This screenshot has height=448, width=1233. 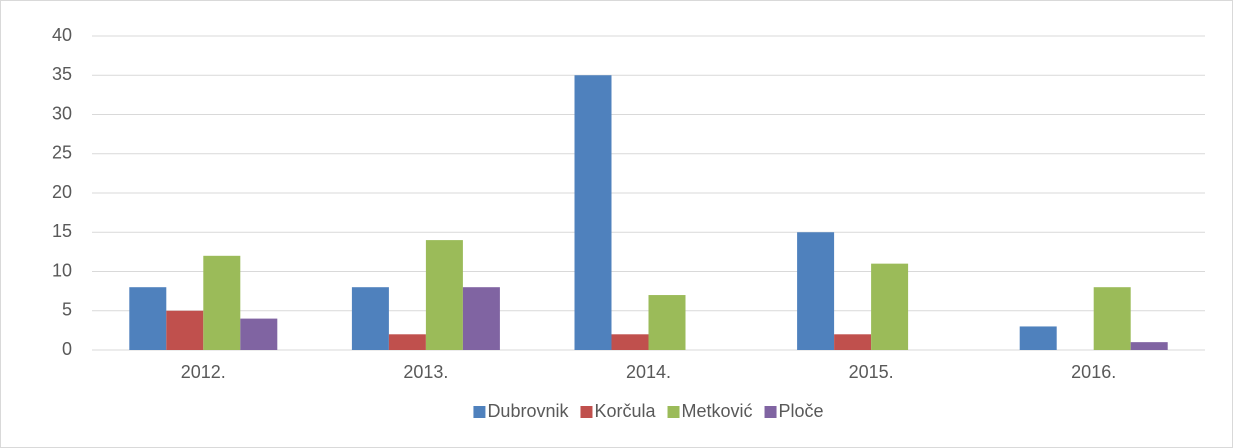 What do you see at coordinates (62, 35) in the screenshot?
I see `y-tick-label: 40` at bounding box center [62, 35].